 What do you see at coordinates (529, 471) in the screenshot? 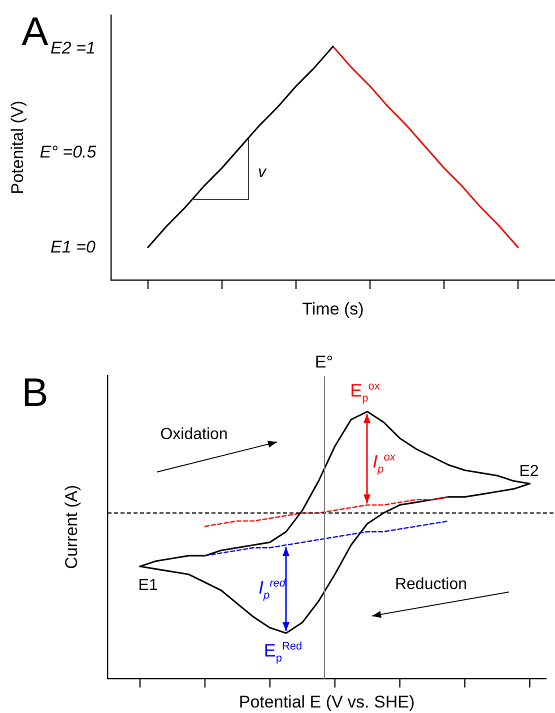
I see `annotation: E2` at bounding box center [529, 471].